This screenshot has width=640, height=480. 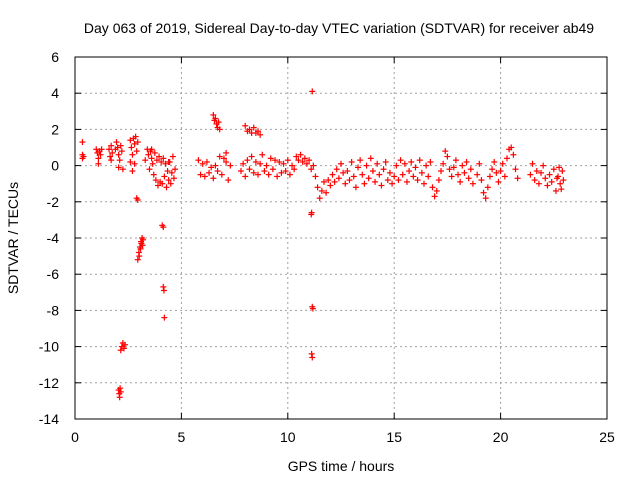 What do you see at coordinates (53, 274) in the screenshot?
I see `y-tick-label: -6` at bounding box center [53, 274].